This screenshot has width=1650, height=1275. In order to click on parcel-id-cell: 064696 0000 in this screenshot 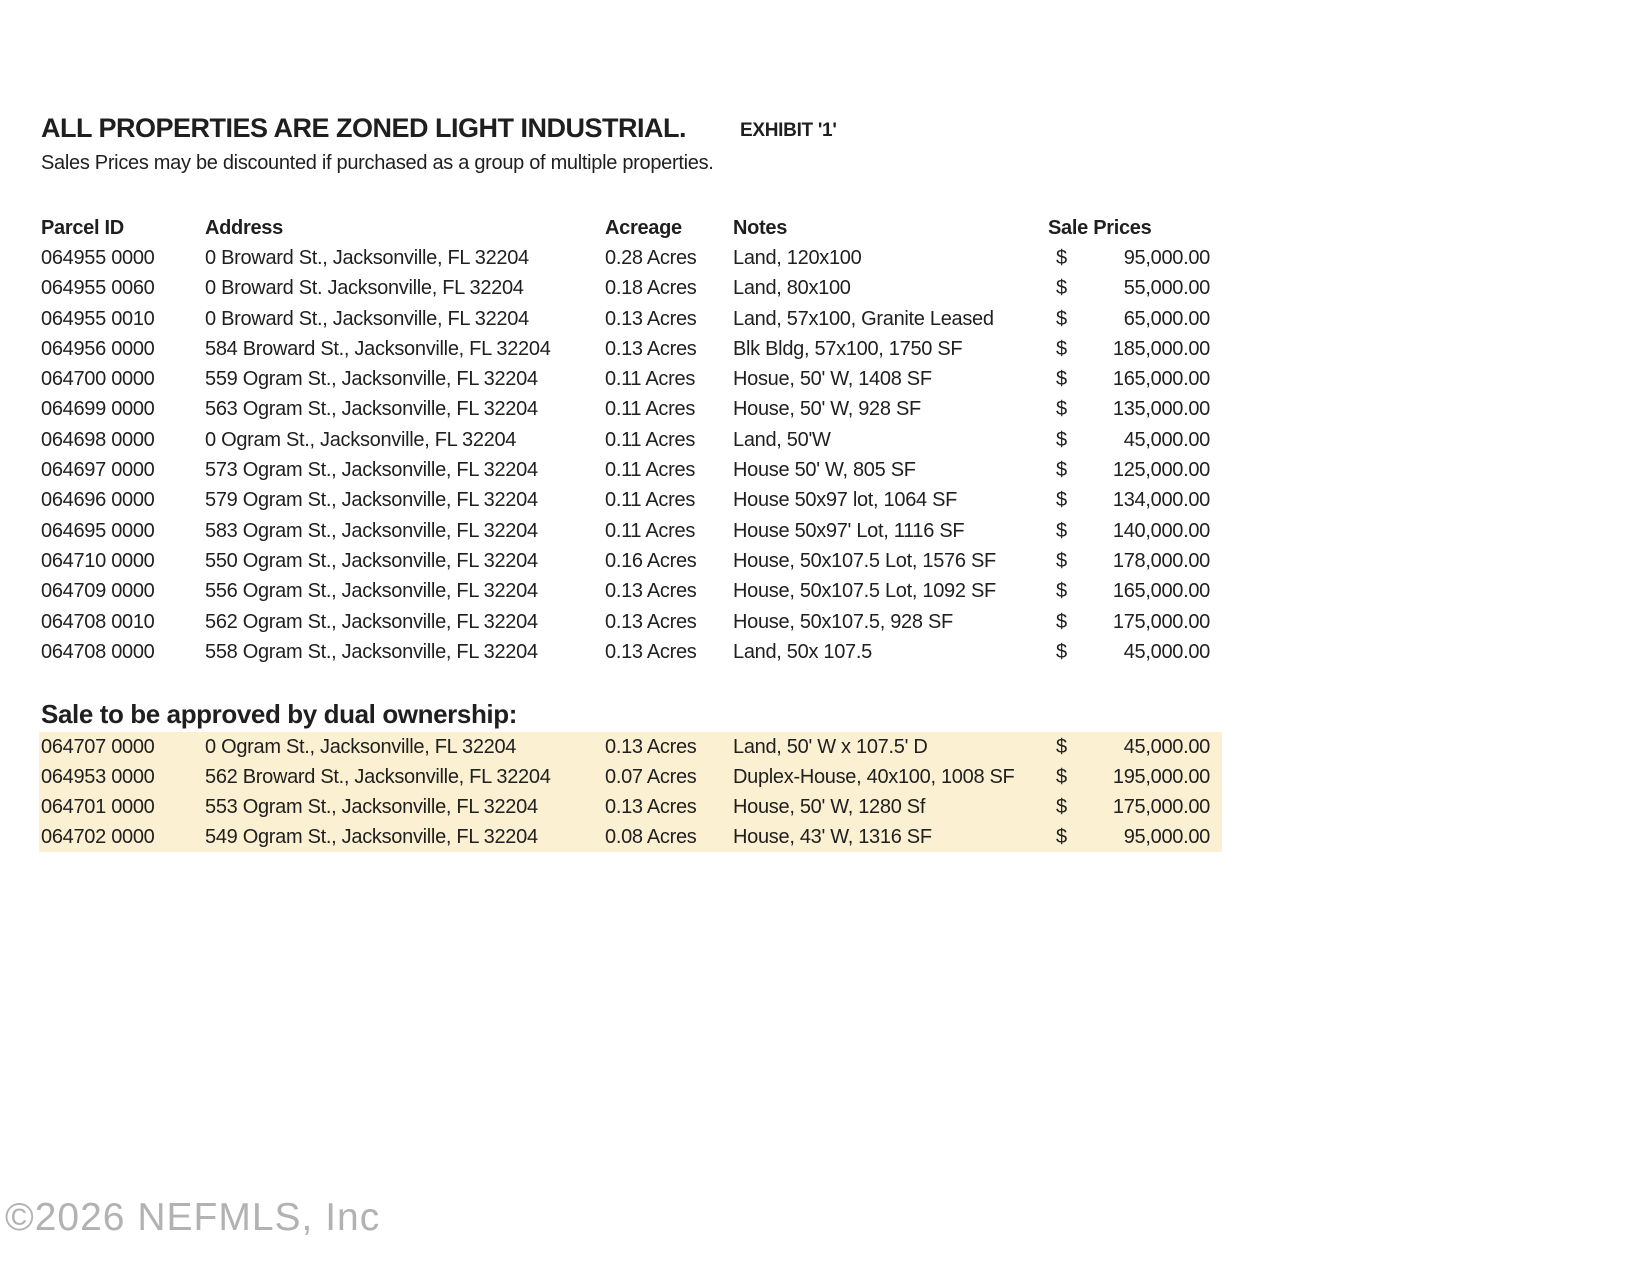, I will do `click(98, 500)`.